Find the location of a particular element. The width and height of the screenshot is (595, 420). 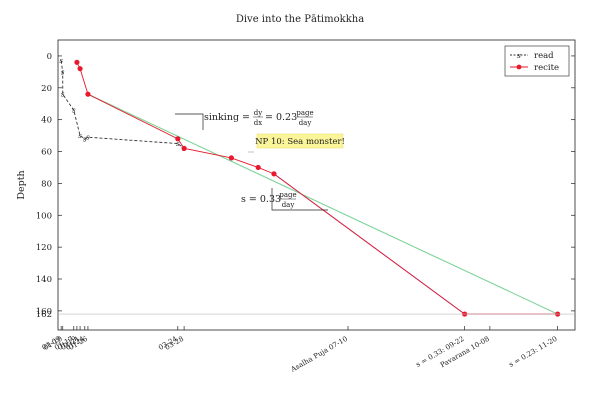

callout-text: NP 10: Sea monster! is located at coordinates (300, 142).